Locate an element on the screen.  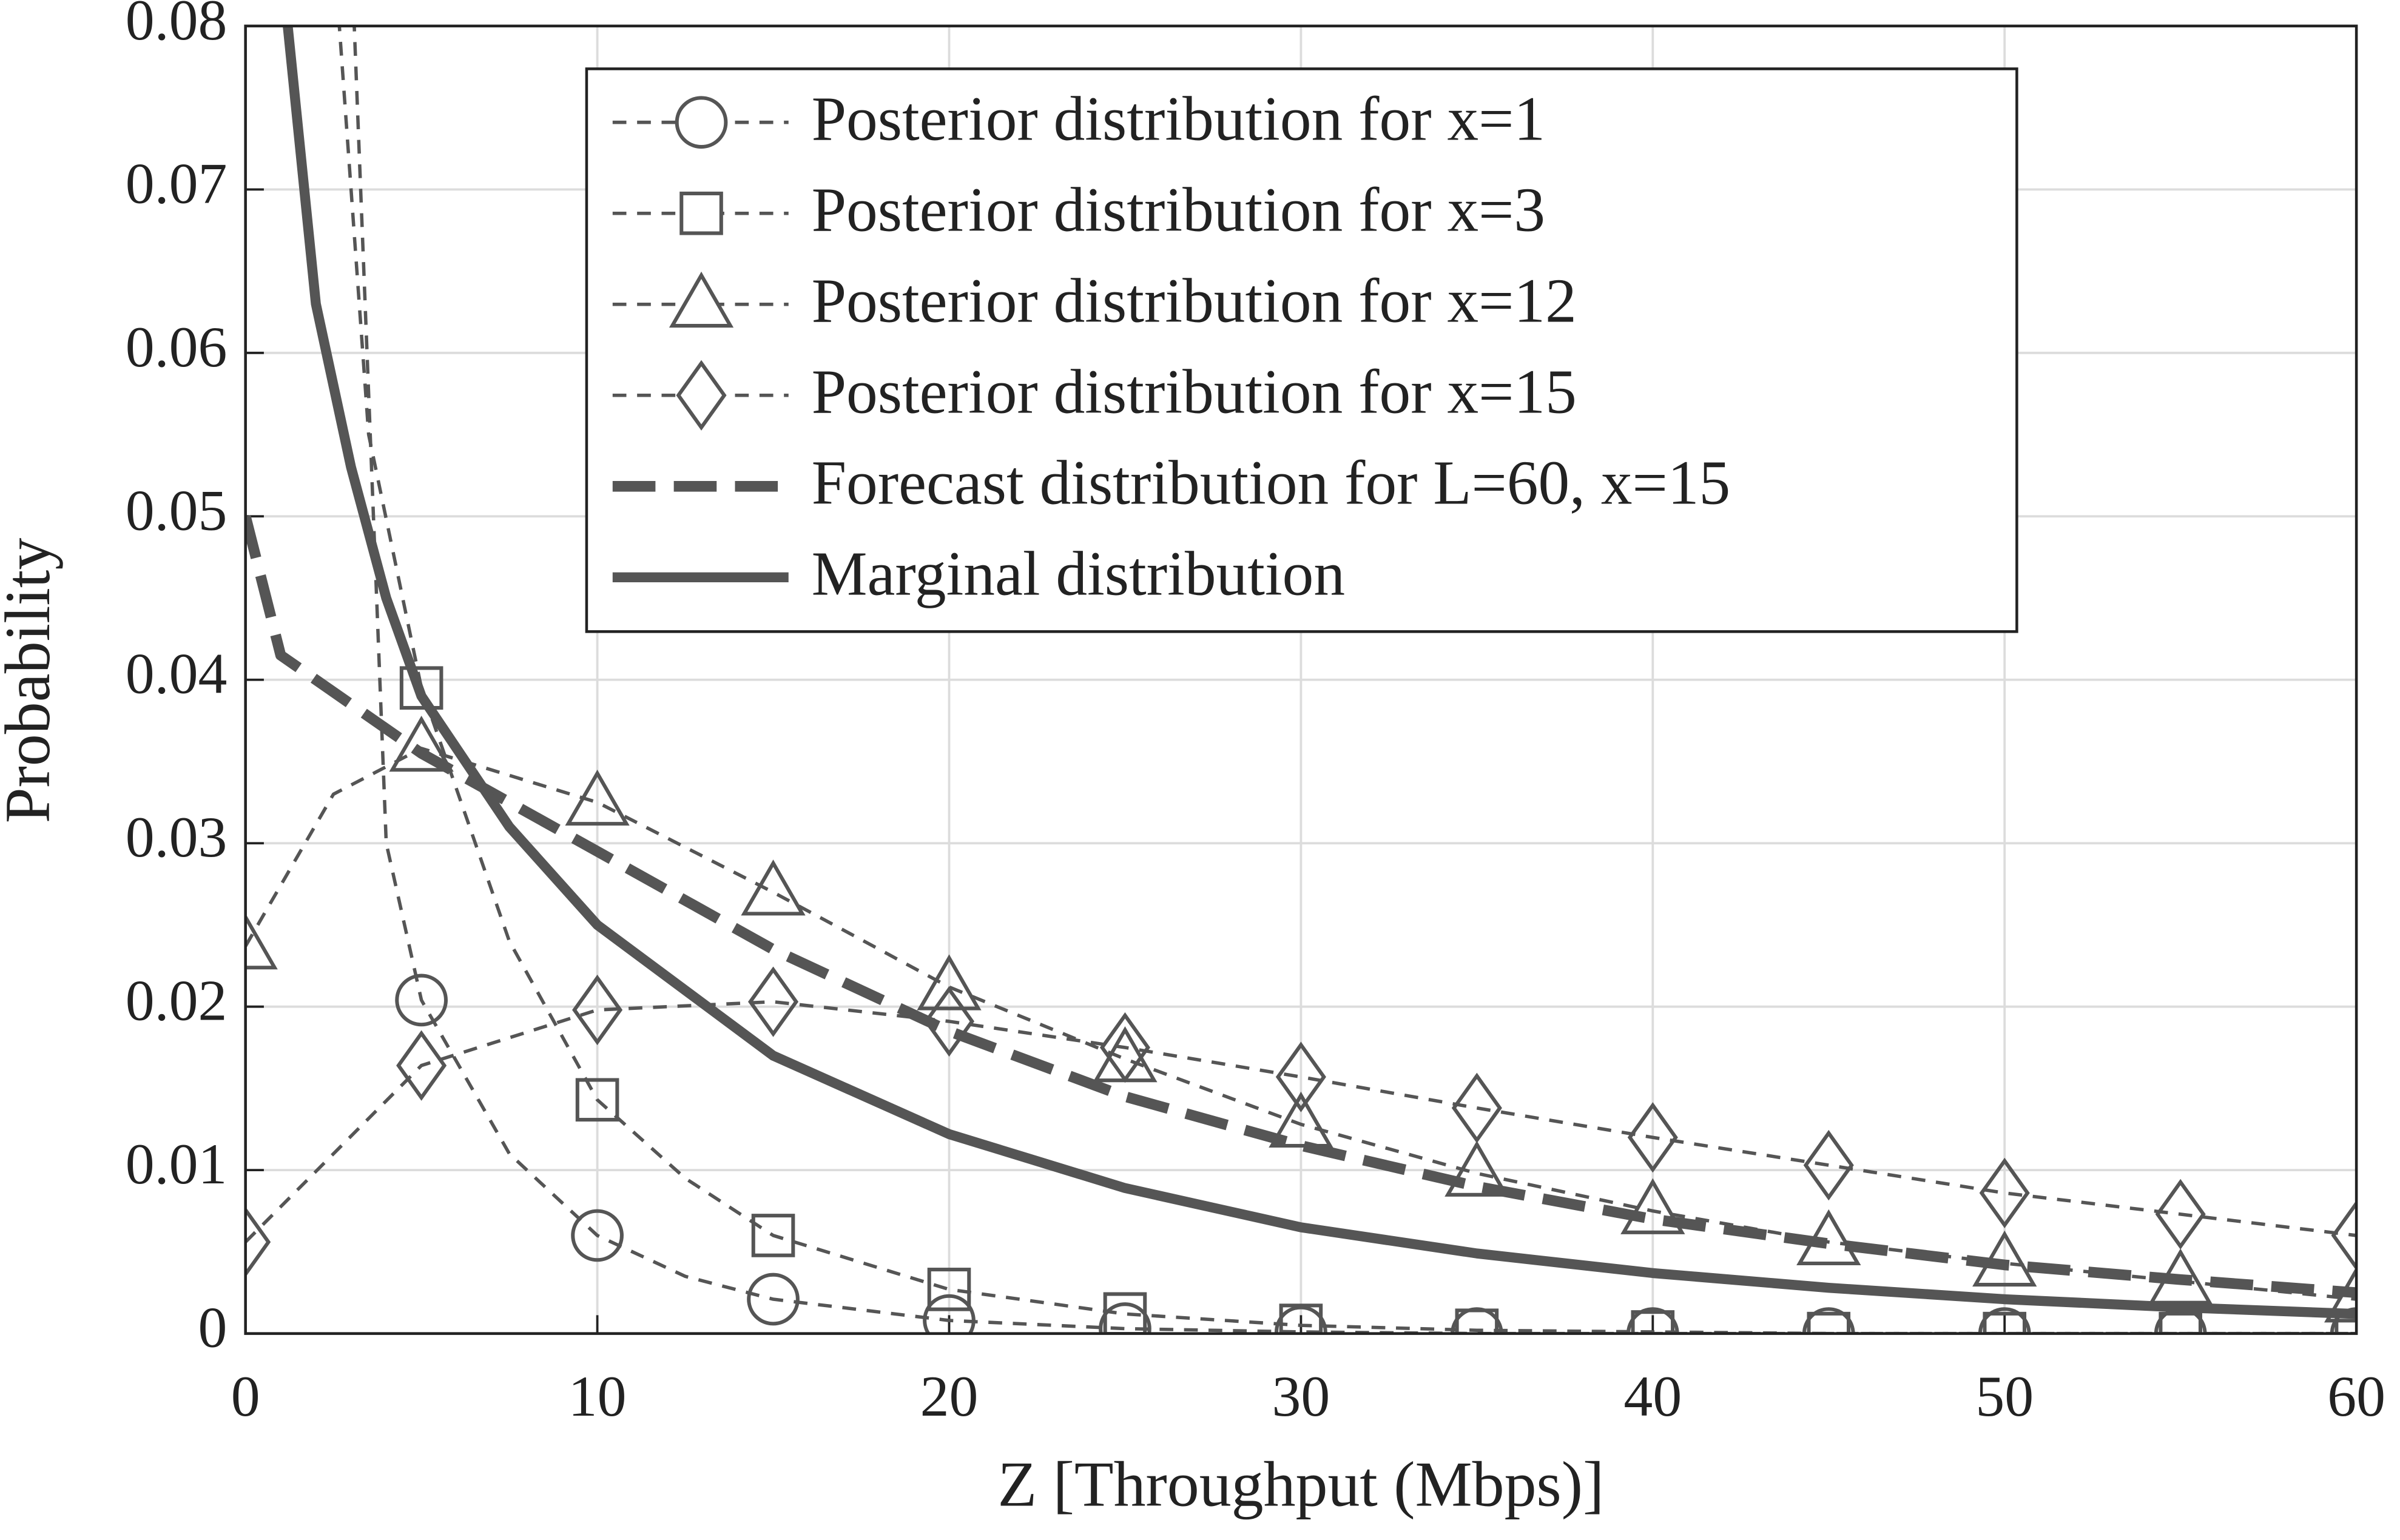
x-tick-label: 20 is located at coordinates (950, 1396).